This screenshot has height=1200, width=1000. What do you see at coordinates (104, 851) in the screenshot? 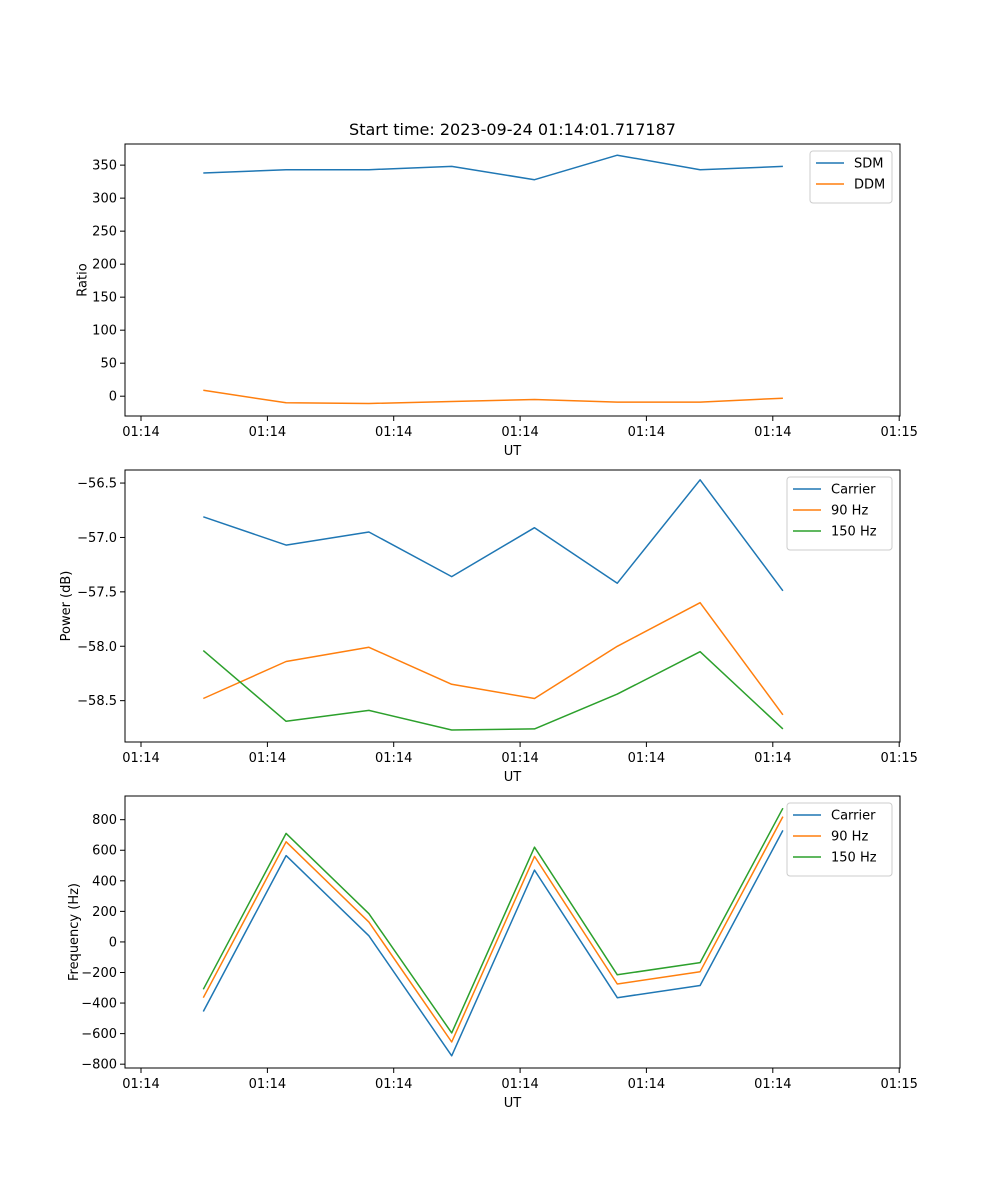
I see `y-tick-label: 600` at bounding box center [104, 851].